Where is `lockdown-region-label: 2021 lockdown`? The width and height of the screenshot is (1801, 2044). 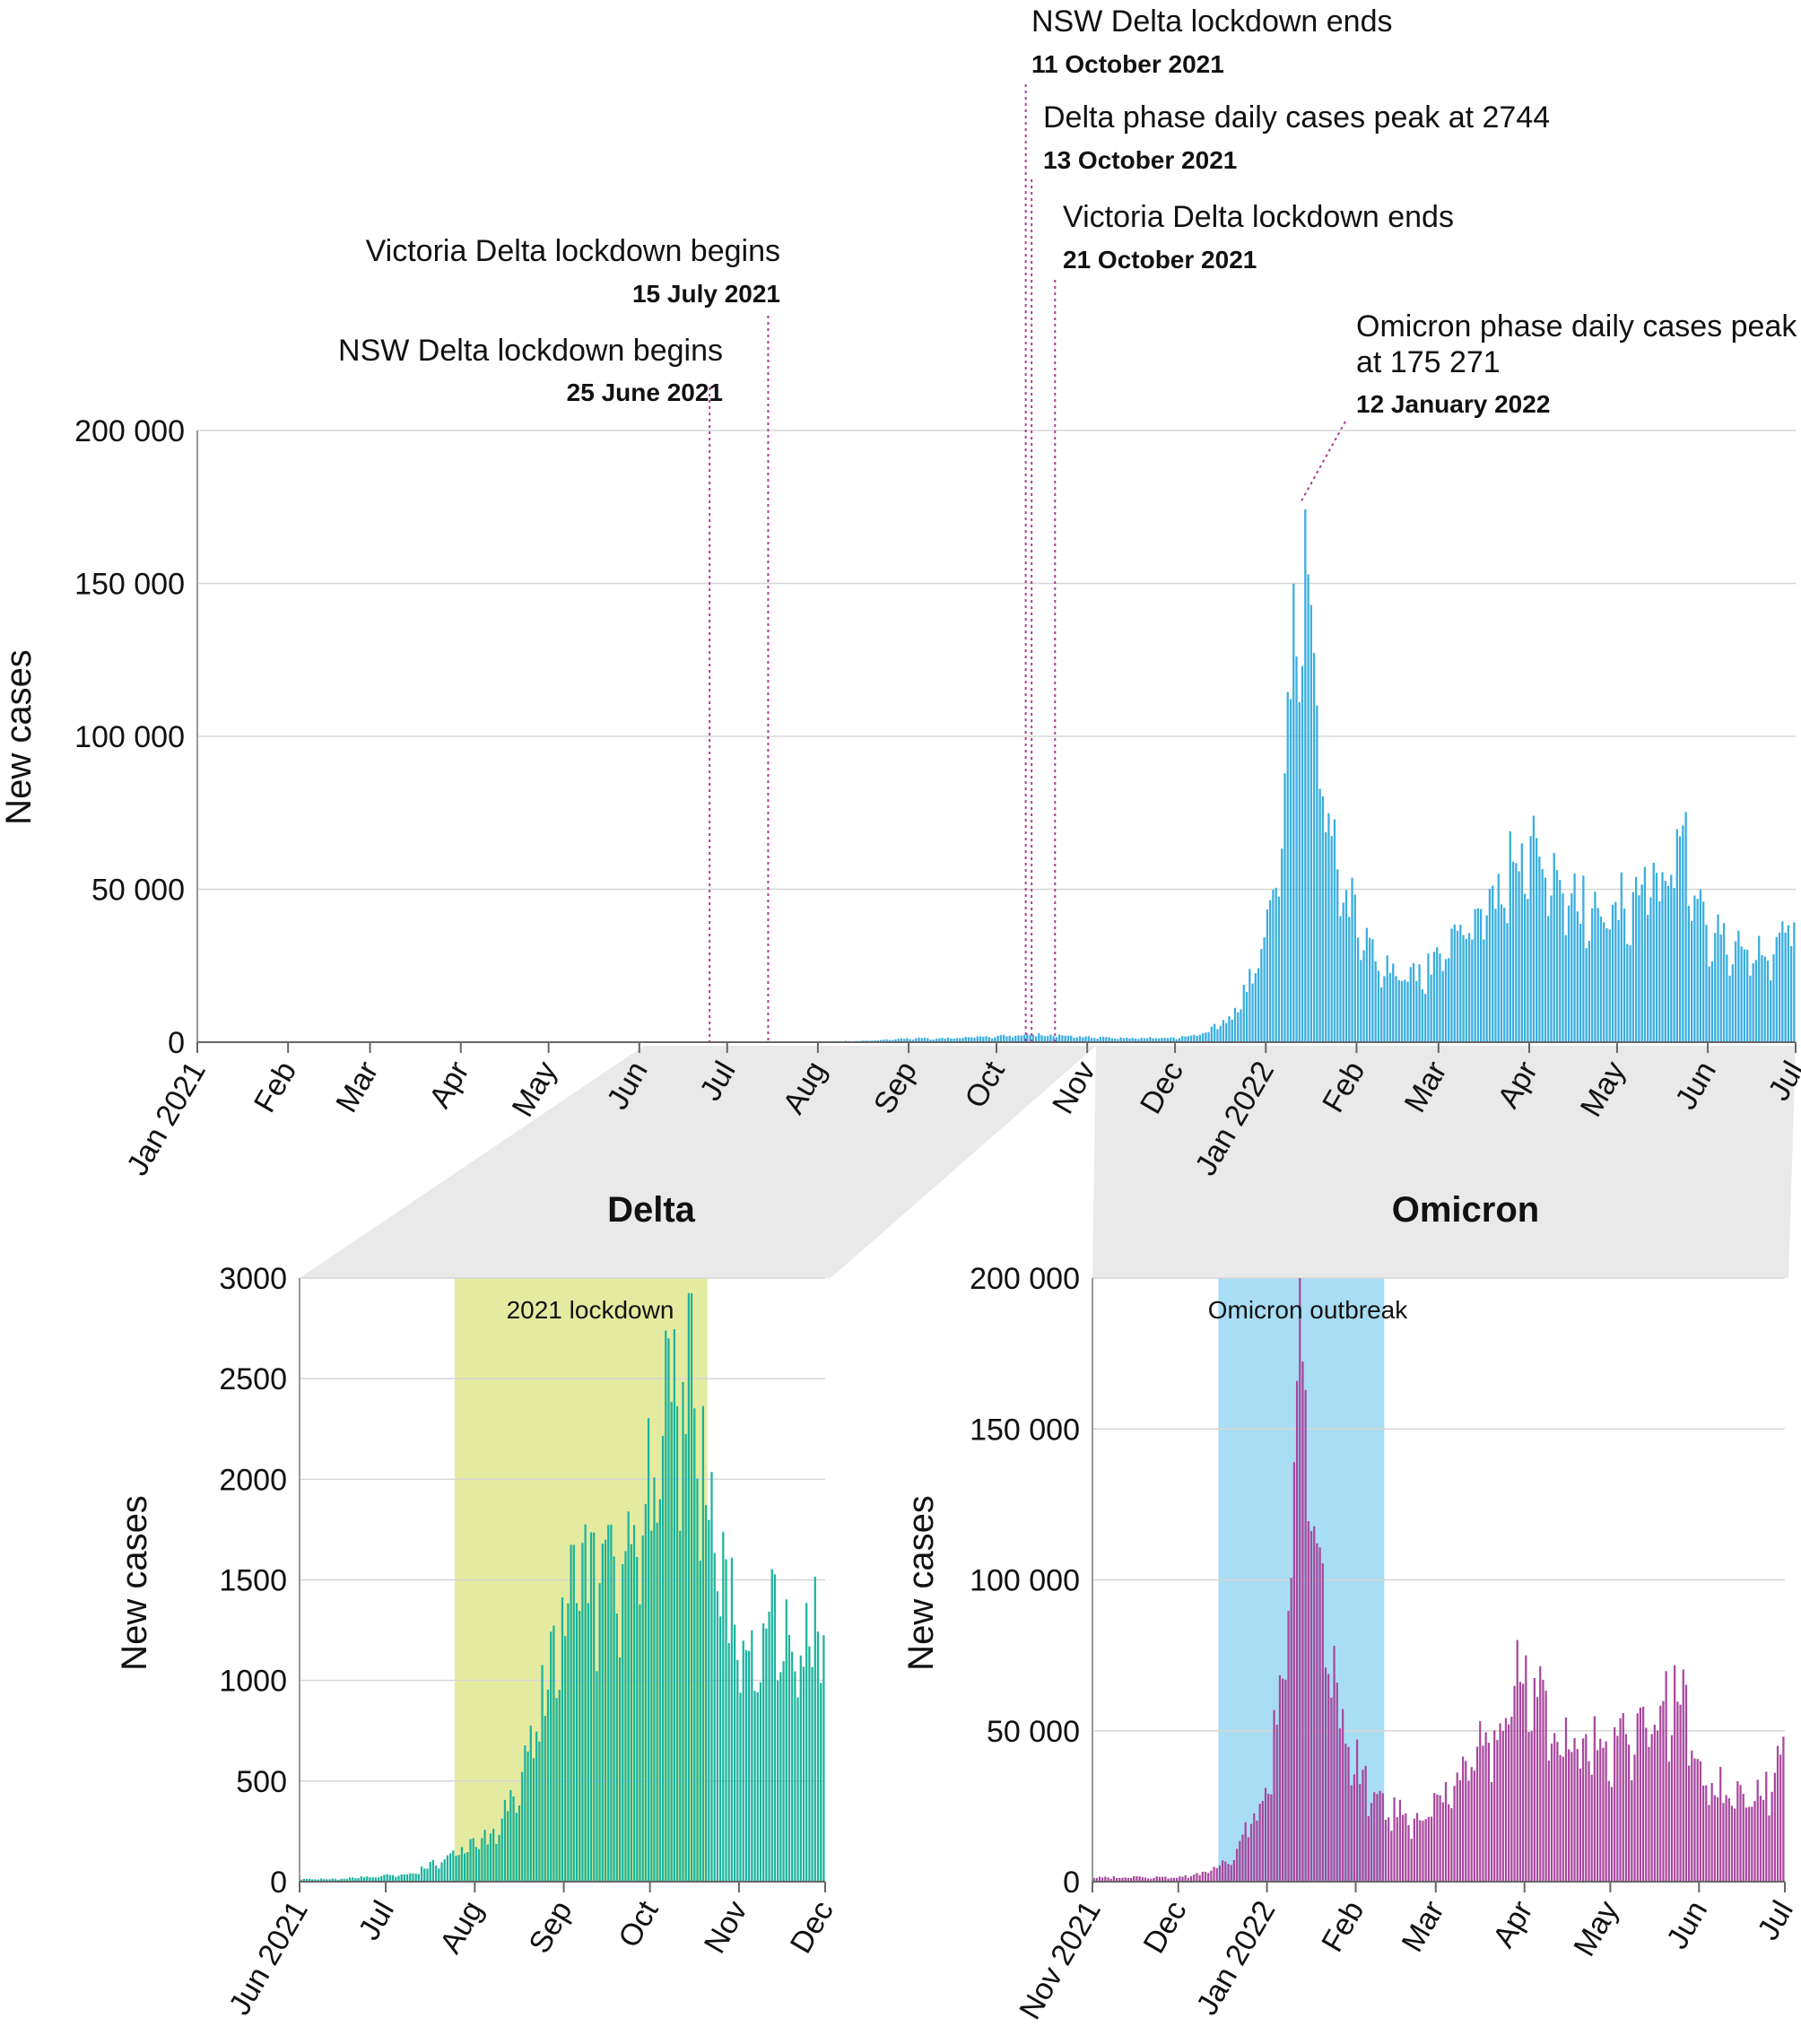 lockdown-region-label: 2021 lockdown is located at coordinates (590, 1310).